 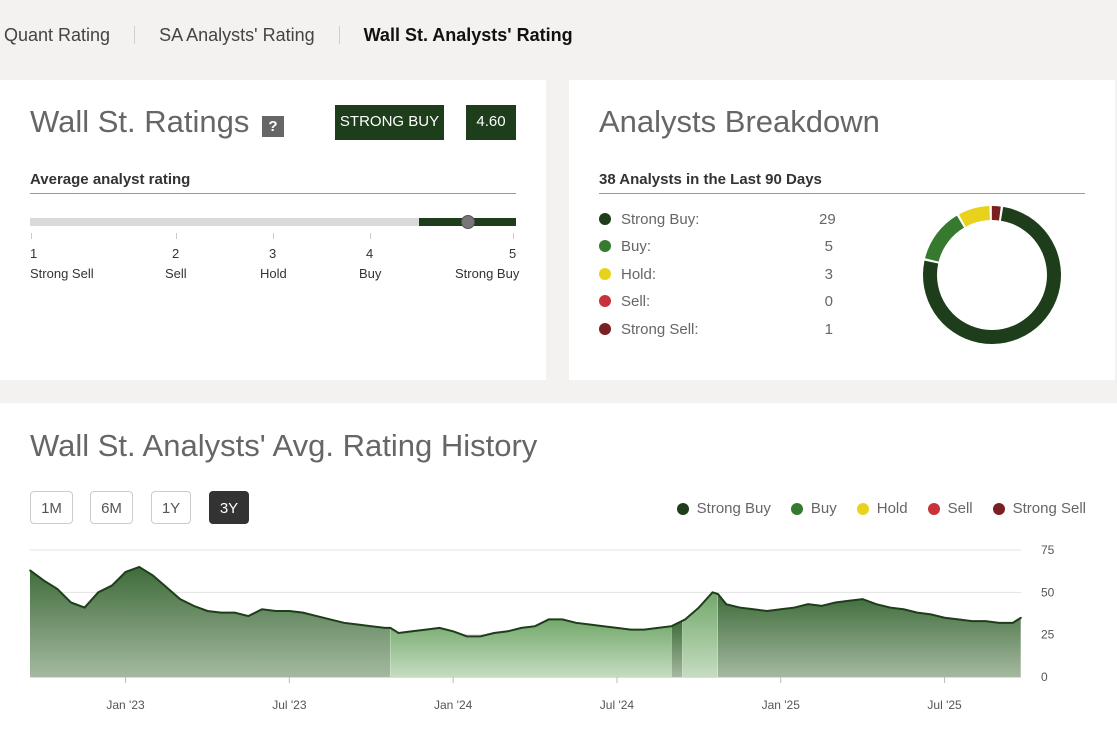 What do you see at coordinates (617, 705) in the screenshot?
I see `x-tick-label: Jul '24` at bounding box center [617, 705].